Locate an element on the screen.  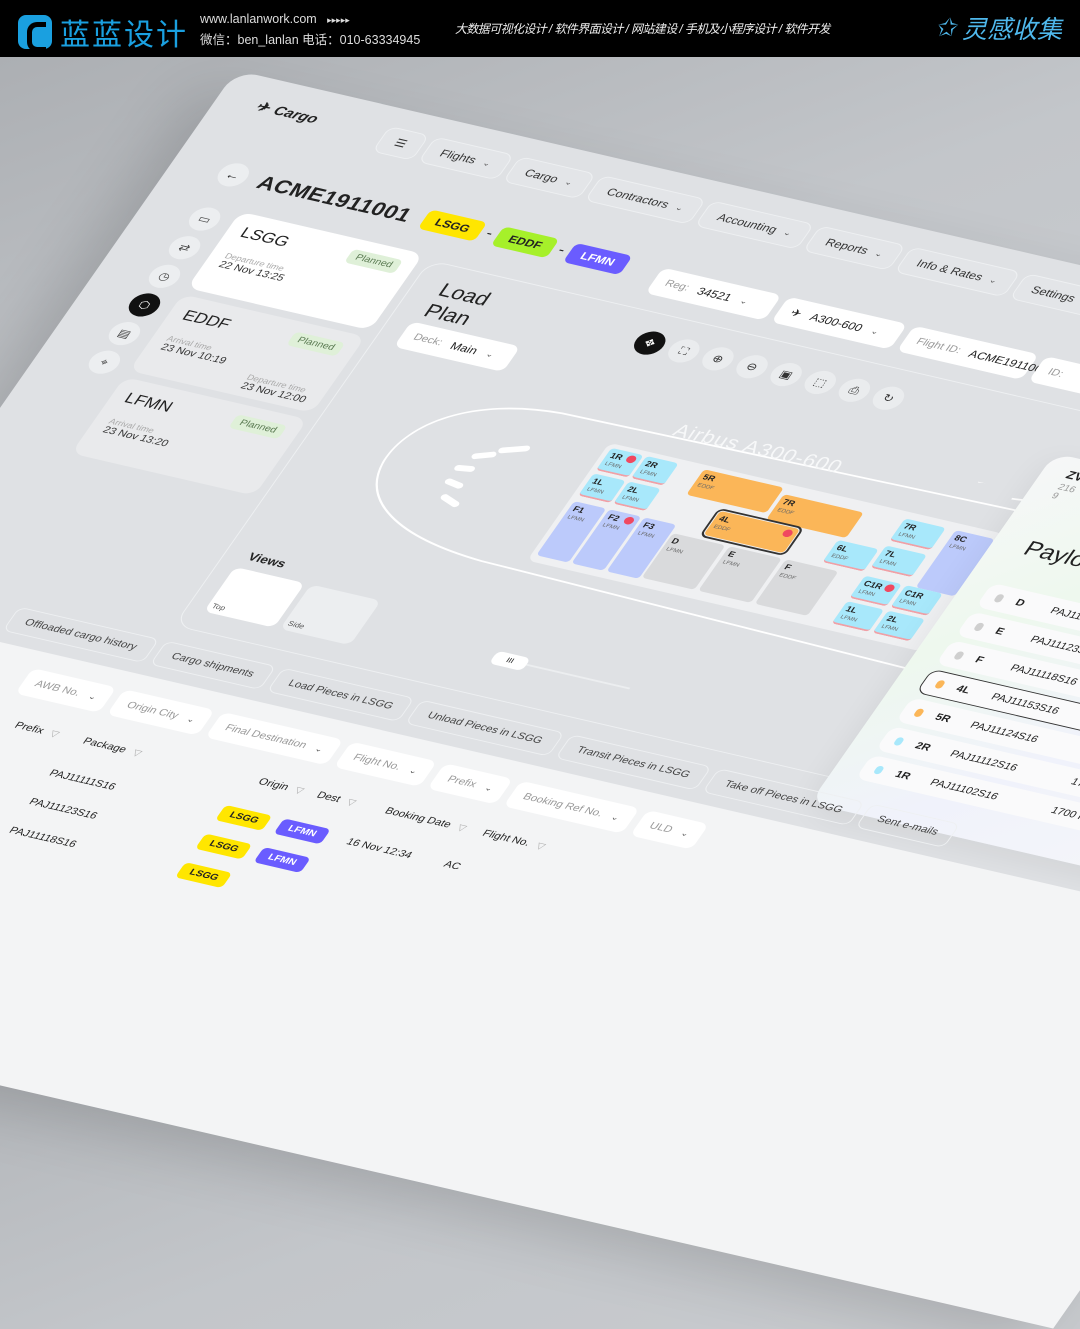
flight-id-label: Flight ID: is located at coordinates (938, 346).